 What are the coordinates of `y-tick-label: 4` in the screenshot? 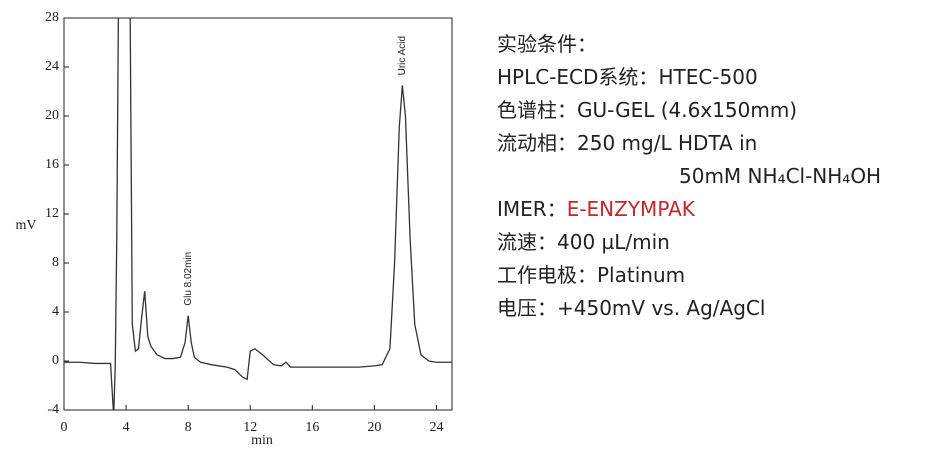 It's located at (55, 311).